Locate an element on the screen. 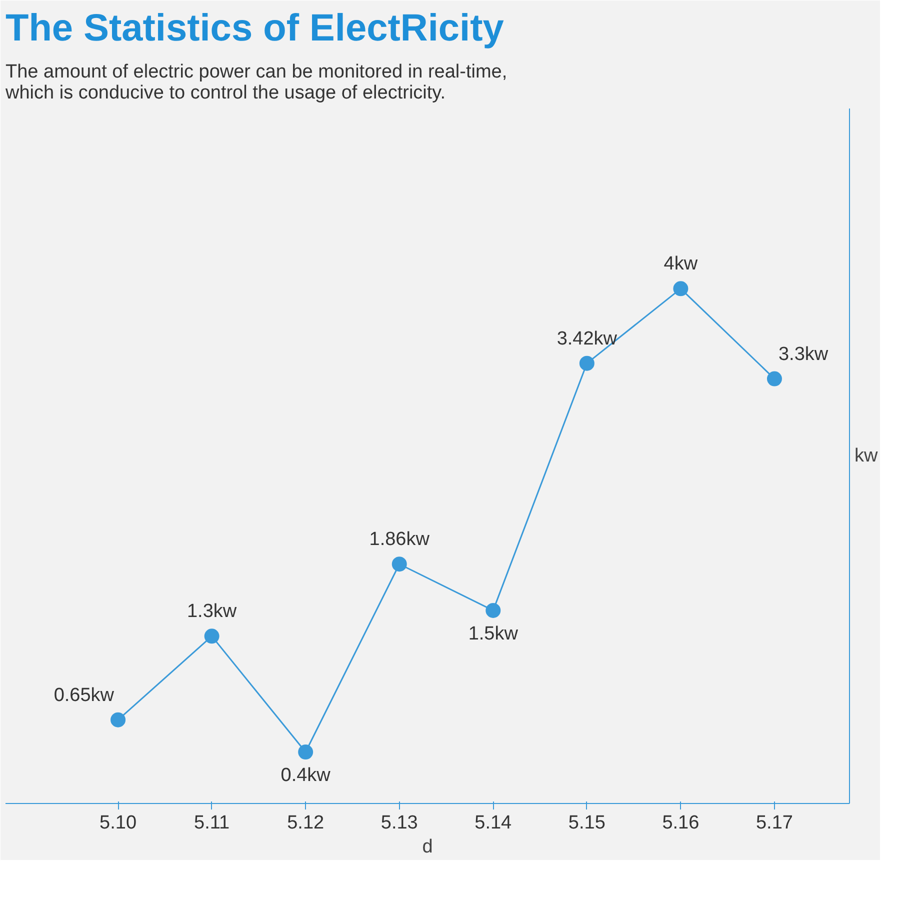 The image size is (900, 900). x-tick-label: 5.13 is located at coordinates (399, 823).